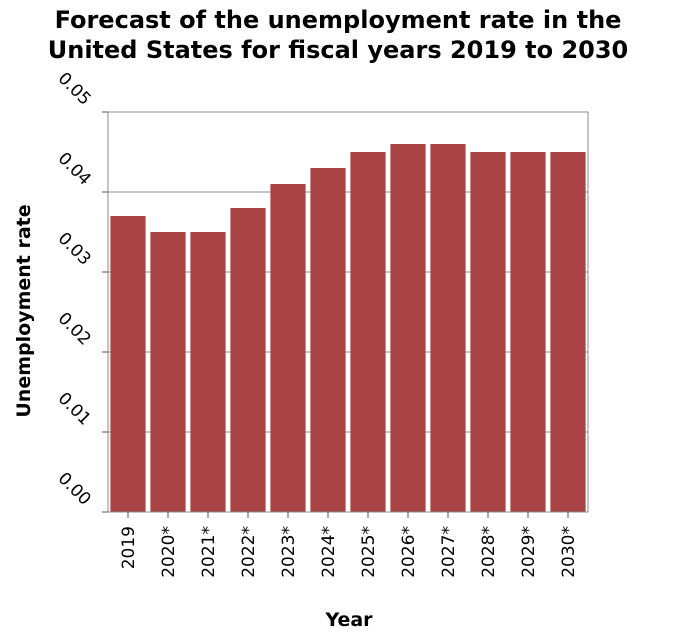 This screenshot has width=676, height=640. What do you see at coordinates (74, 89) in the screenshot?
I see `y-tick-label: 0.05` at bounding box center [74, 89].